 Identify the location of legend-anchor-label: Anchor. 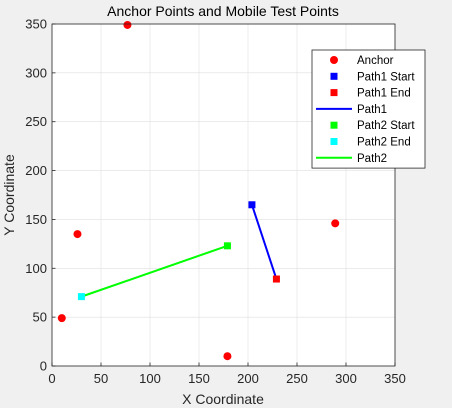
(375, 61).